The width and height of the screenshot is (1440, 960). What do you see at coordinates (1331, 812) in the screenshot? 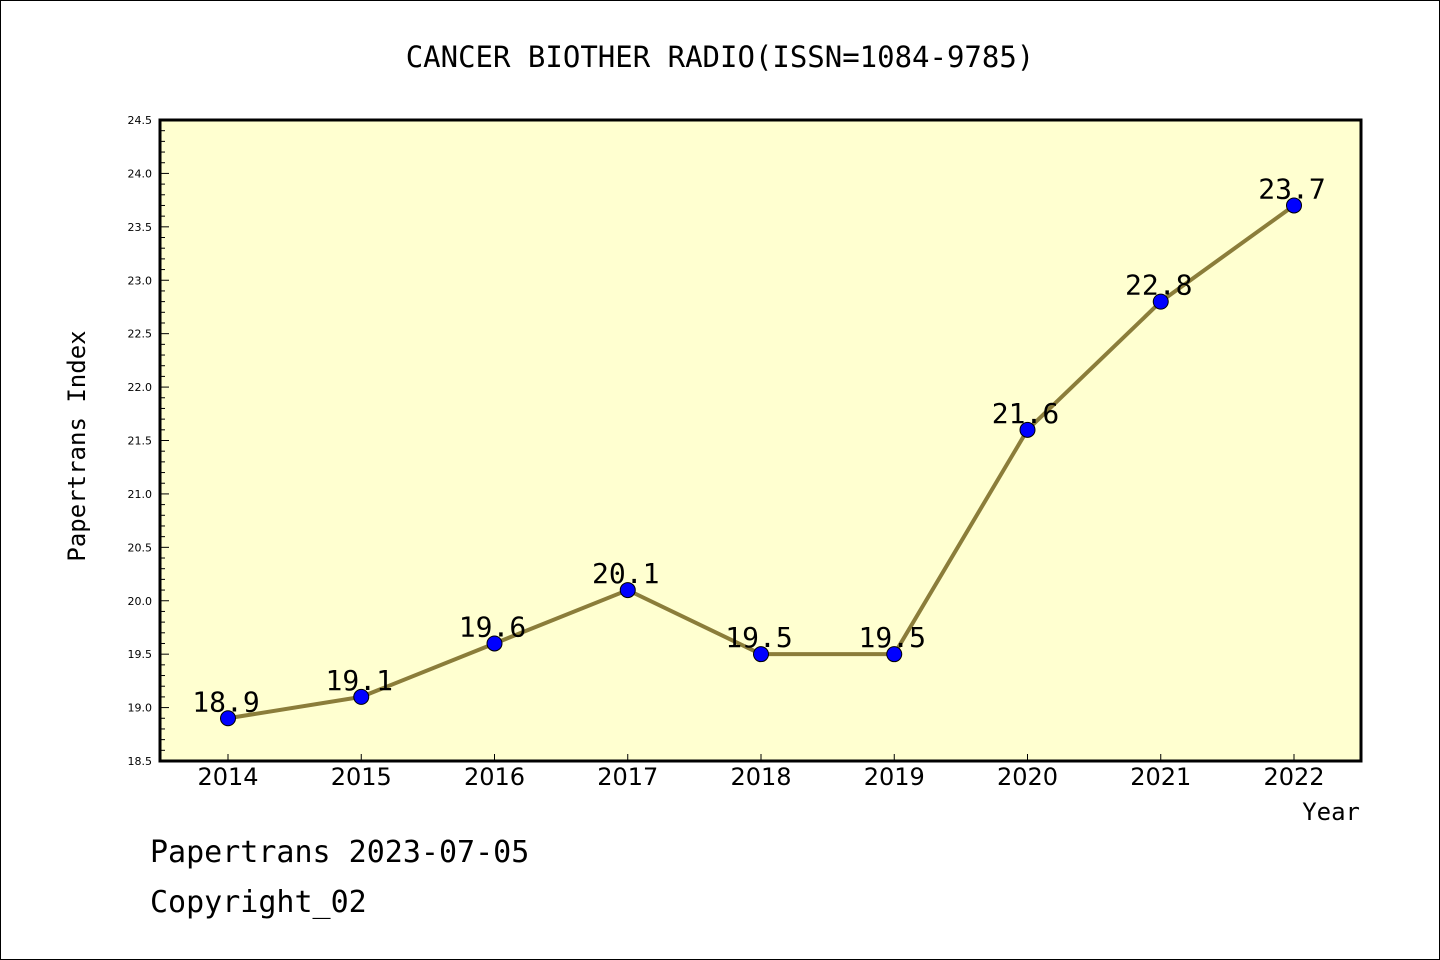
I see `x-axis-label: Year` at bounding box center [1331, 812].